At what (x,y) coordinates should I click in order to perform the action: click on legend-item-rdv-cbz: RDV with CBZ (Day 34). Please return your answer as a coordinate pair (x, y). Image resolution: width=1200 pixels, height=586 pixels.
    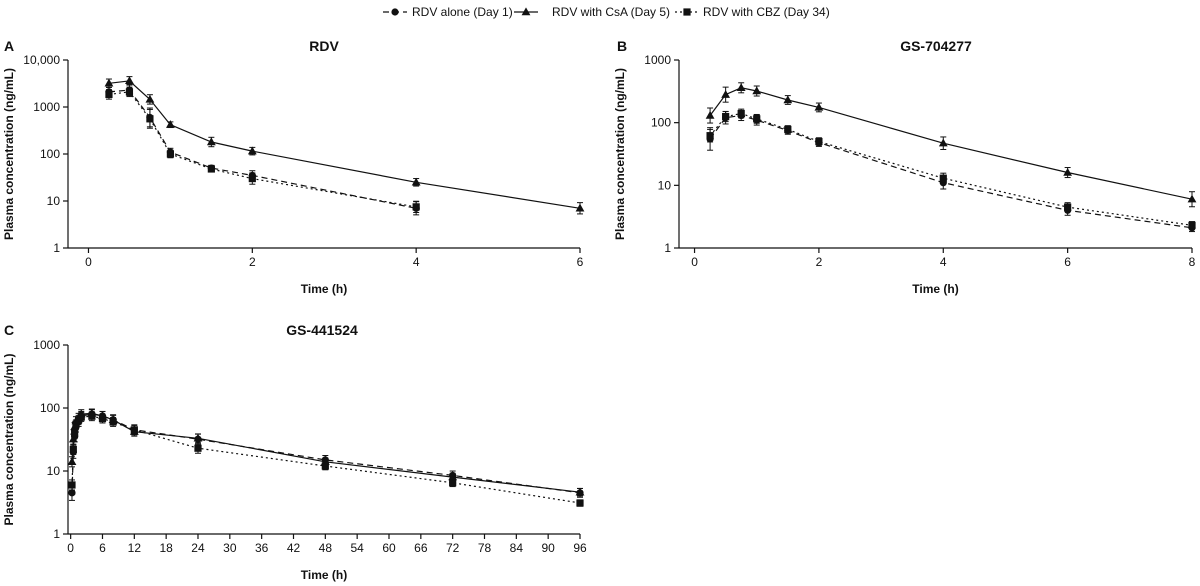
    Looking at the image, I should click on (752, 12).